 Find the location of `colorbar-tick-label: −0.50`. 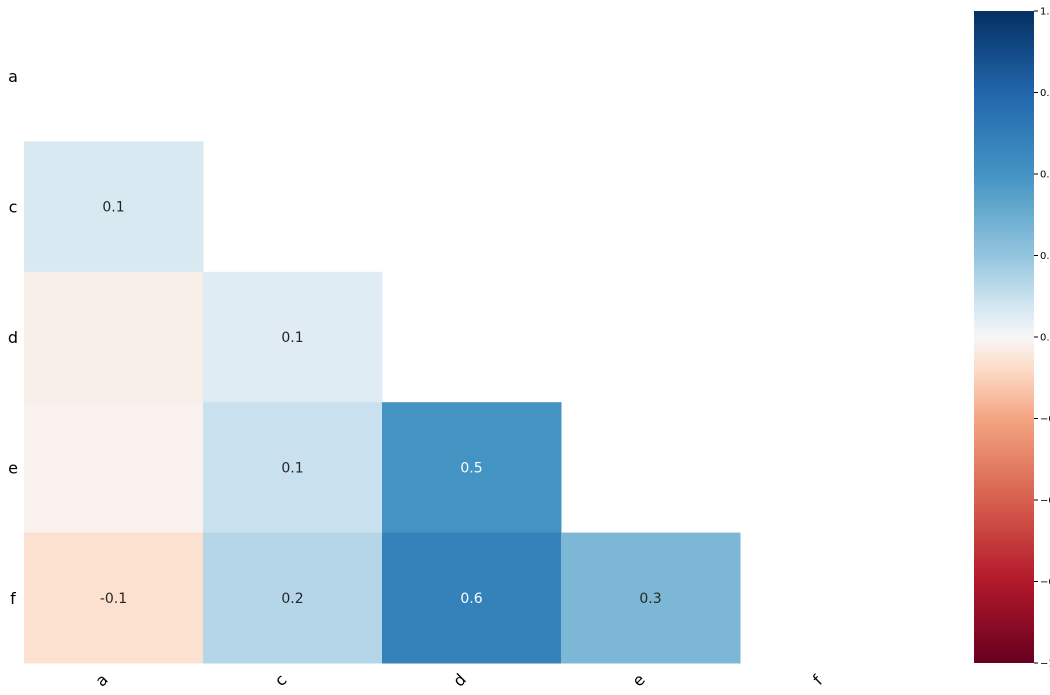

colorbar-tick-label: −0.50 is located at coordinates (1045, 501).